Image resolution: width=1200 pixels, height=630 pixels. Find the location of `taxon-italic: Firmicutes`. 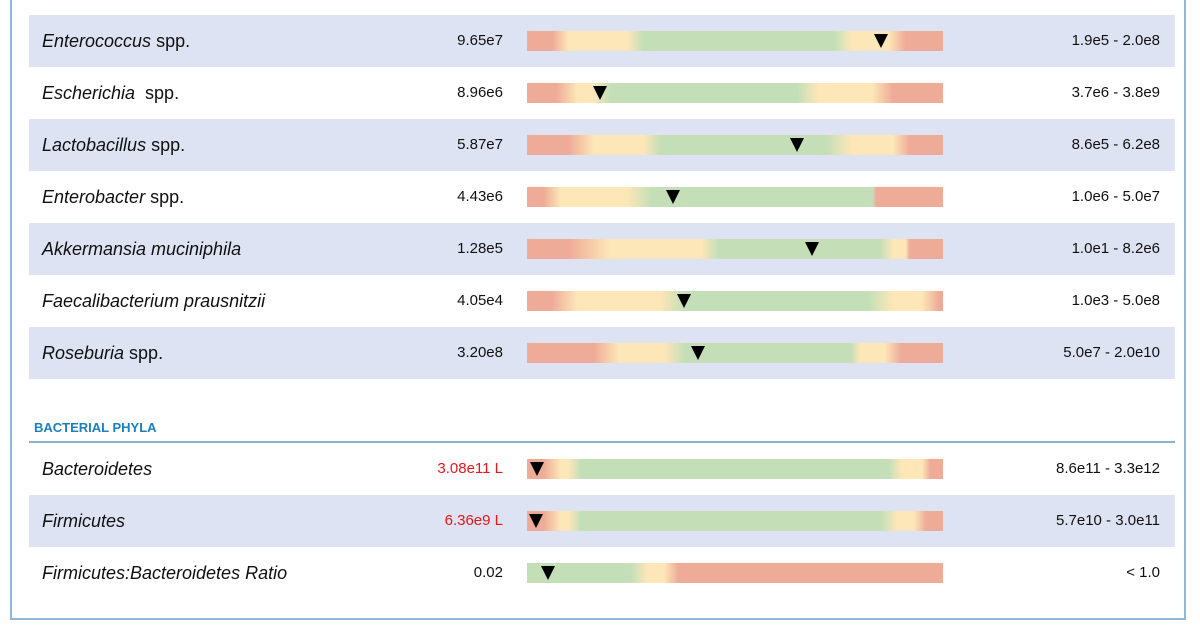

taxon-italic: Firmicutes is located at coordinates (84, 521).